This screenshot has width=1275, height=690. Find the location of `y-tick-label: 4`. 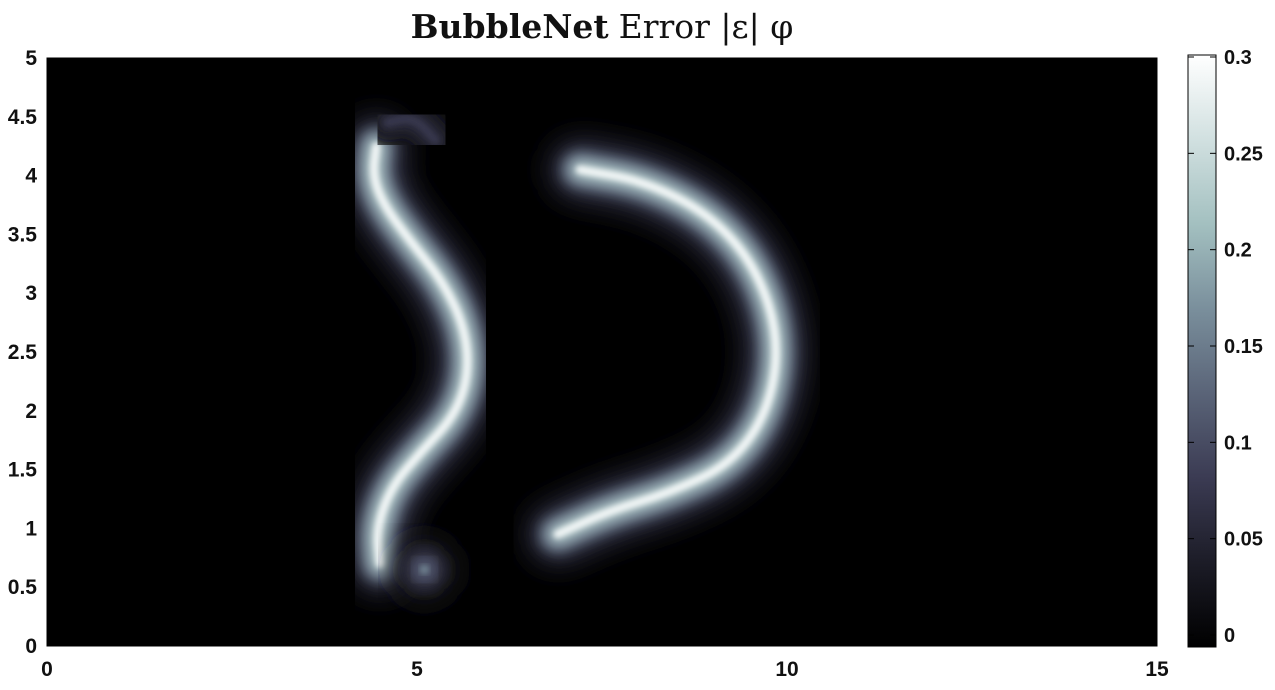

y-tick-label: 4 is located at coordinates (31, 176).